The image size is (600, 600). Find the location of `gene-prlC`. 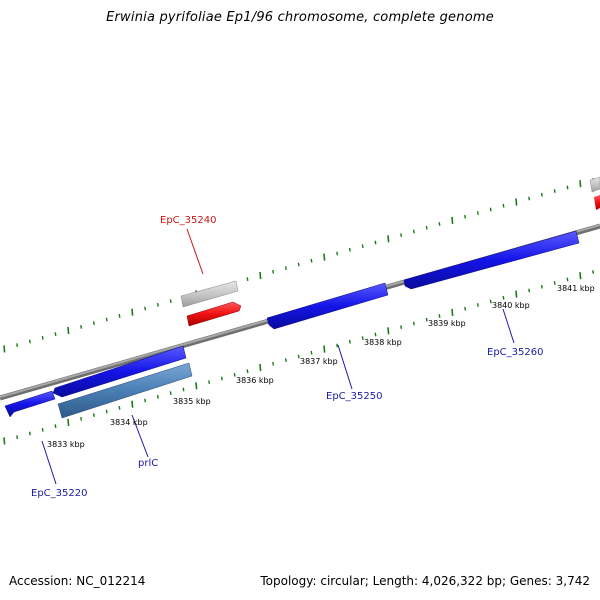

gene-prlC is located at coordinates (125, 390).